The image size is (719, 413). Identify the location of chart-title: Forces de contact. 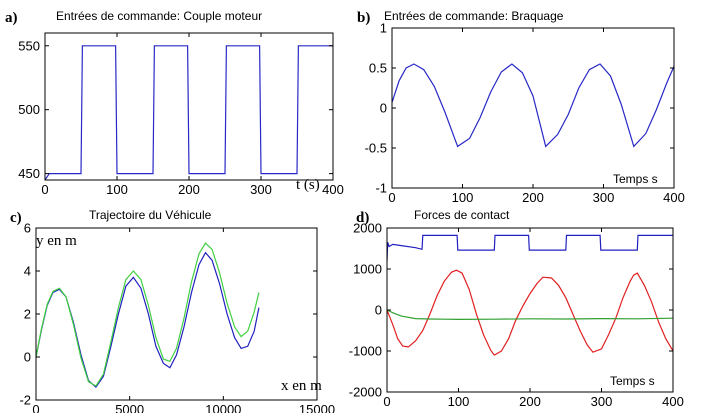
(462, 215).